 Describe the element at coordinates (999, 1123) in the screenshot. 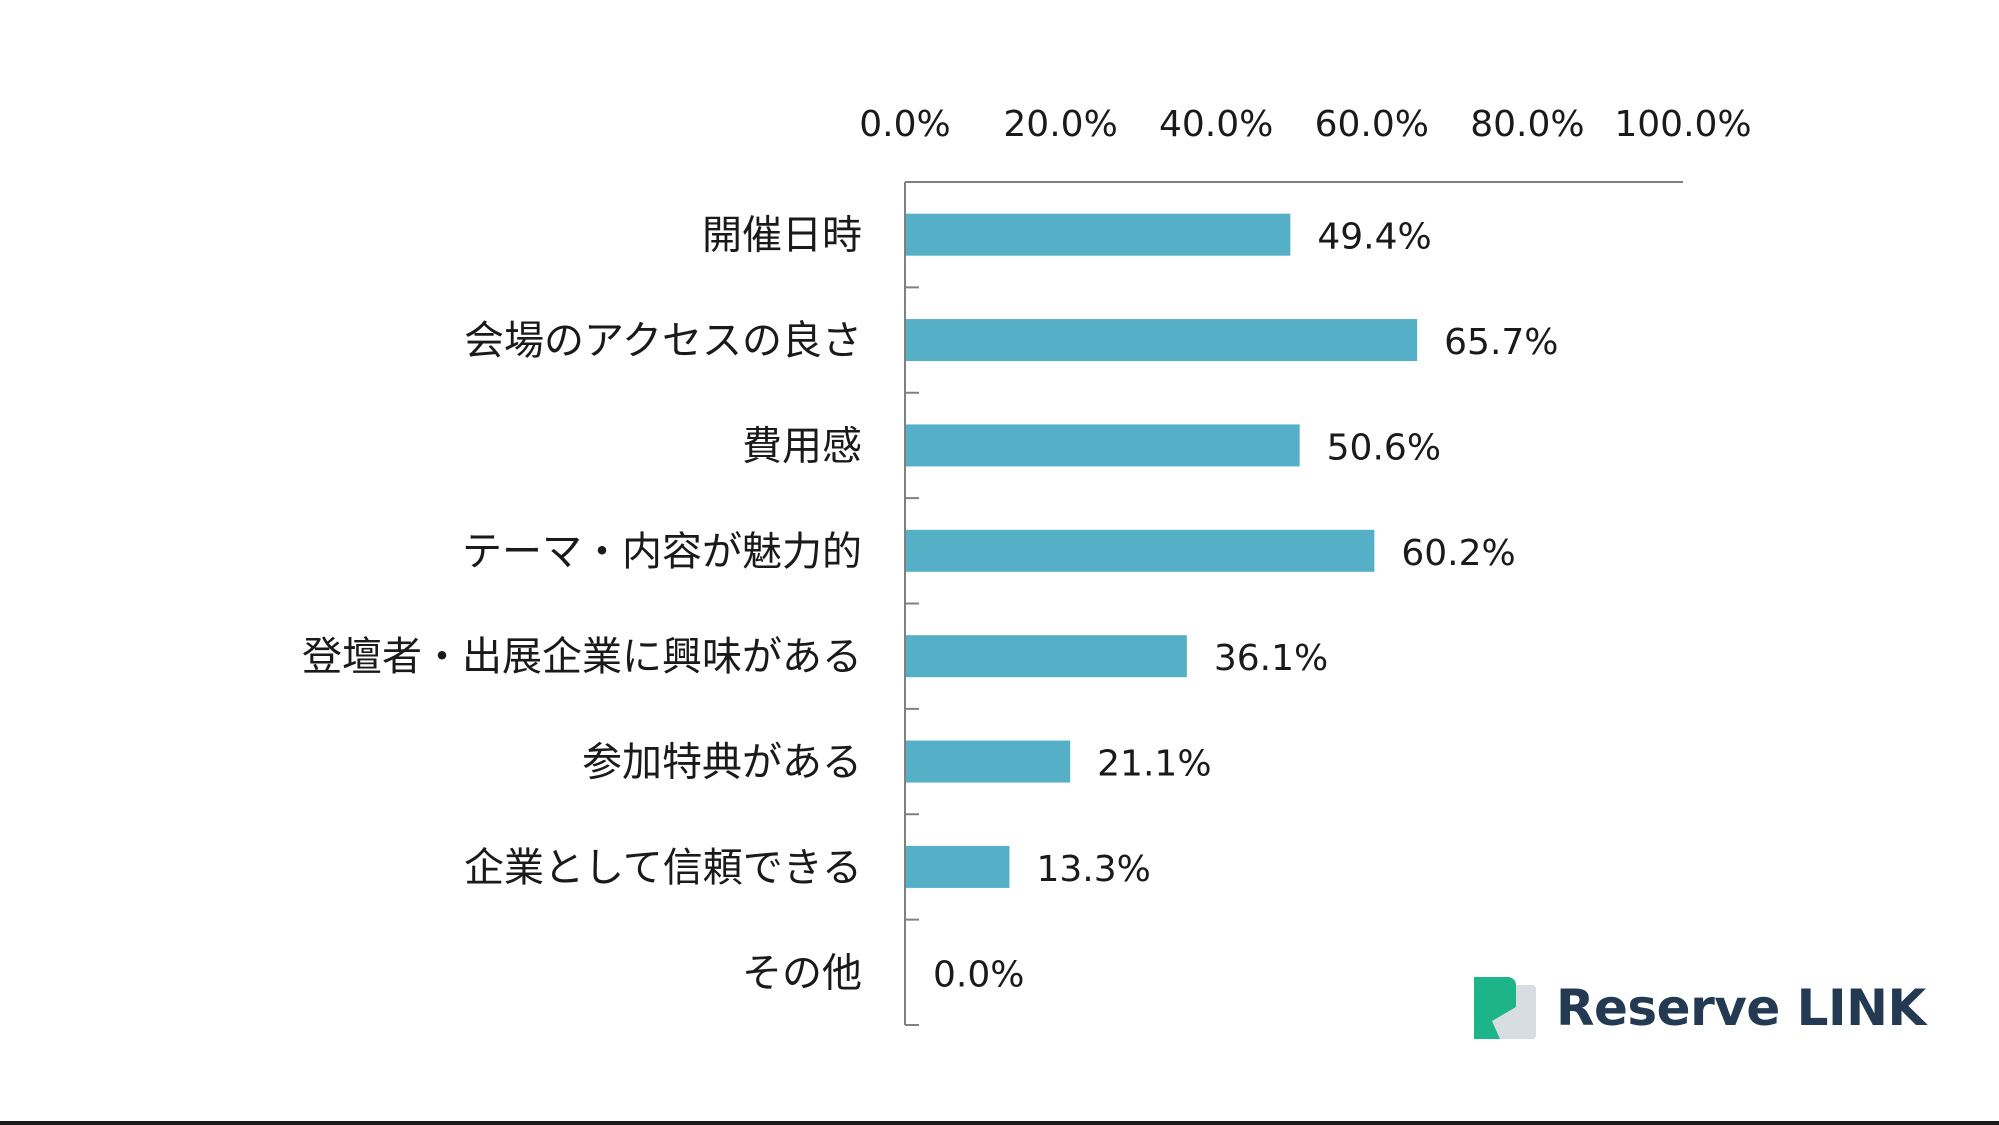

I see `bottom-rule` at that location.